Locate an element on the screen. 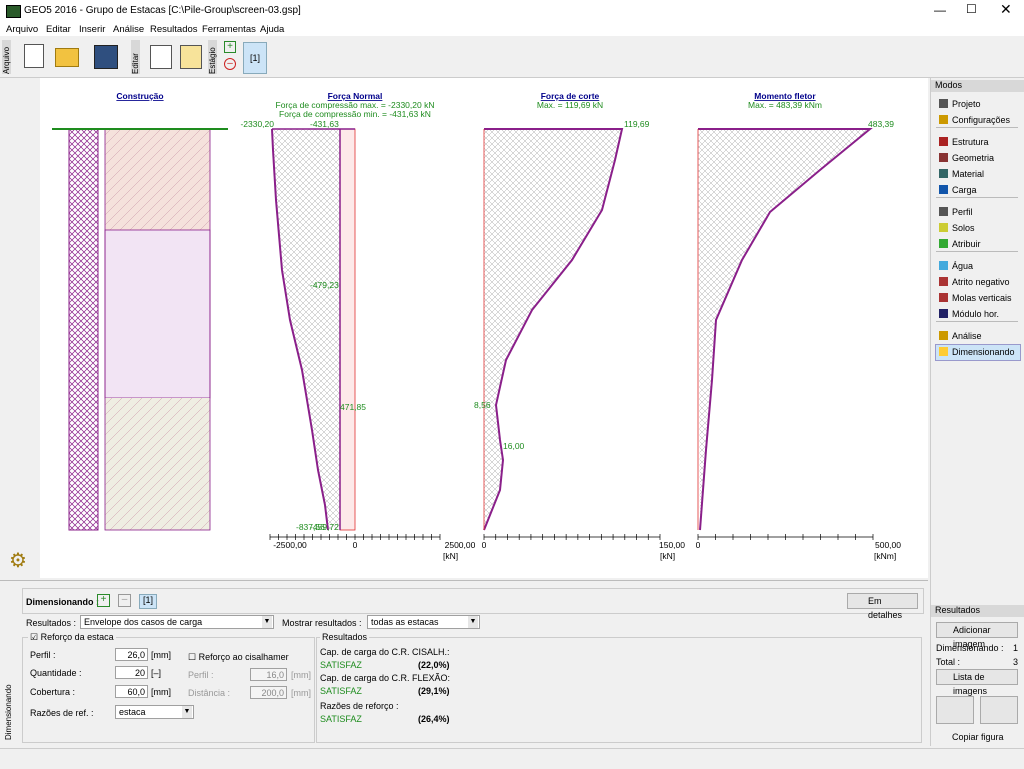 This screenshot has width=1024, height=769. mode-item: Projeto is located at coordinates (966, 104).